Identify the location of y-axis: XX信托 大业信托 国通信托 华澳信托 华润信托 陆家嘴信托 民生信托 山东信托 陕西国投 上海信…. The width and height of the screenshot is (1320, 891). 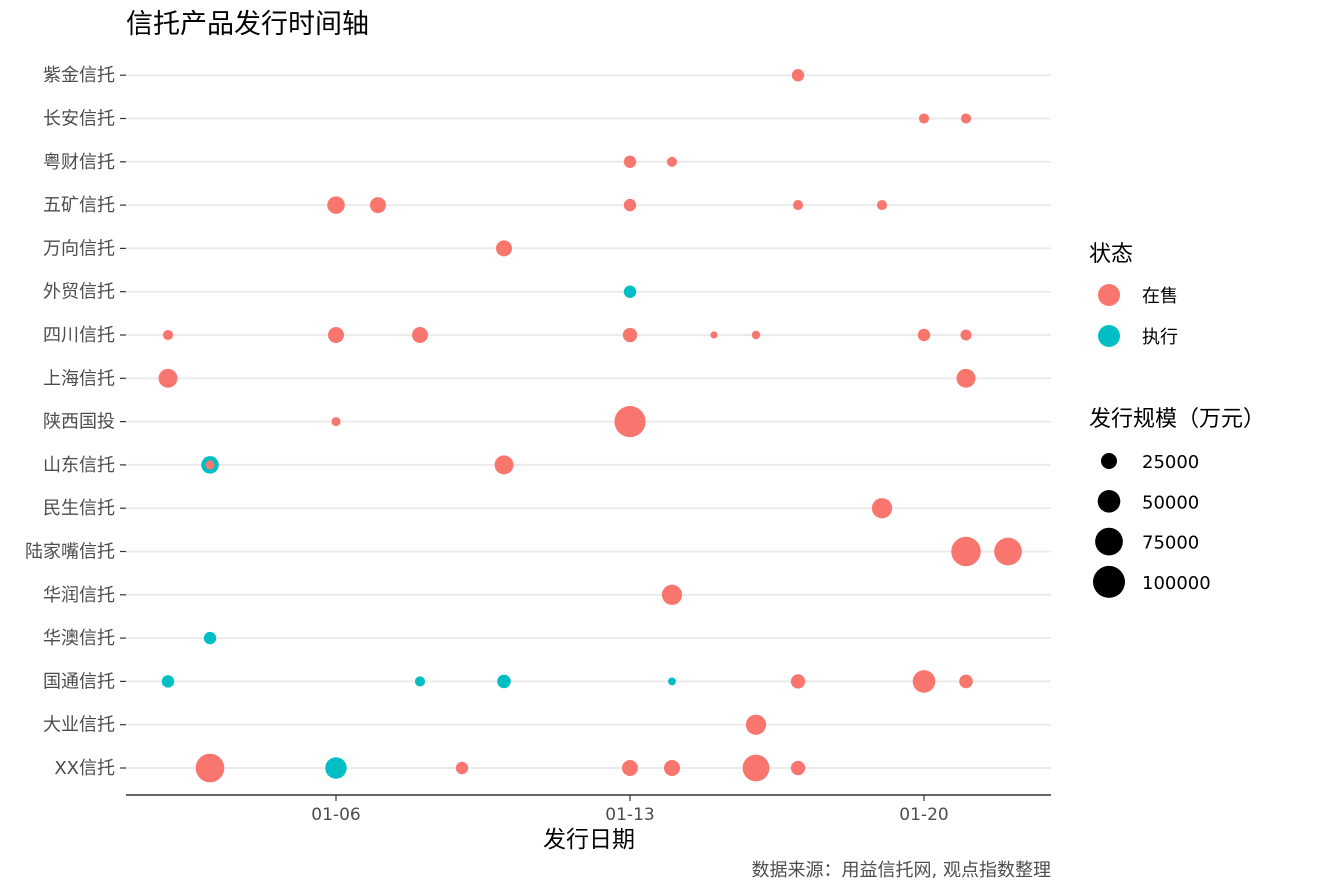
(75, 422).